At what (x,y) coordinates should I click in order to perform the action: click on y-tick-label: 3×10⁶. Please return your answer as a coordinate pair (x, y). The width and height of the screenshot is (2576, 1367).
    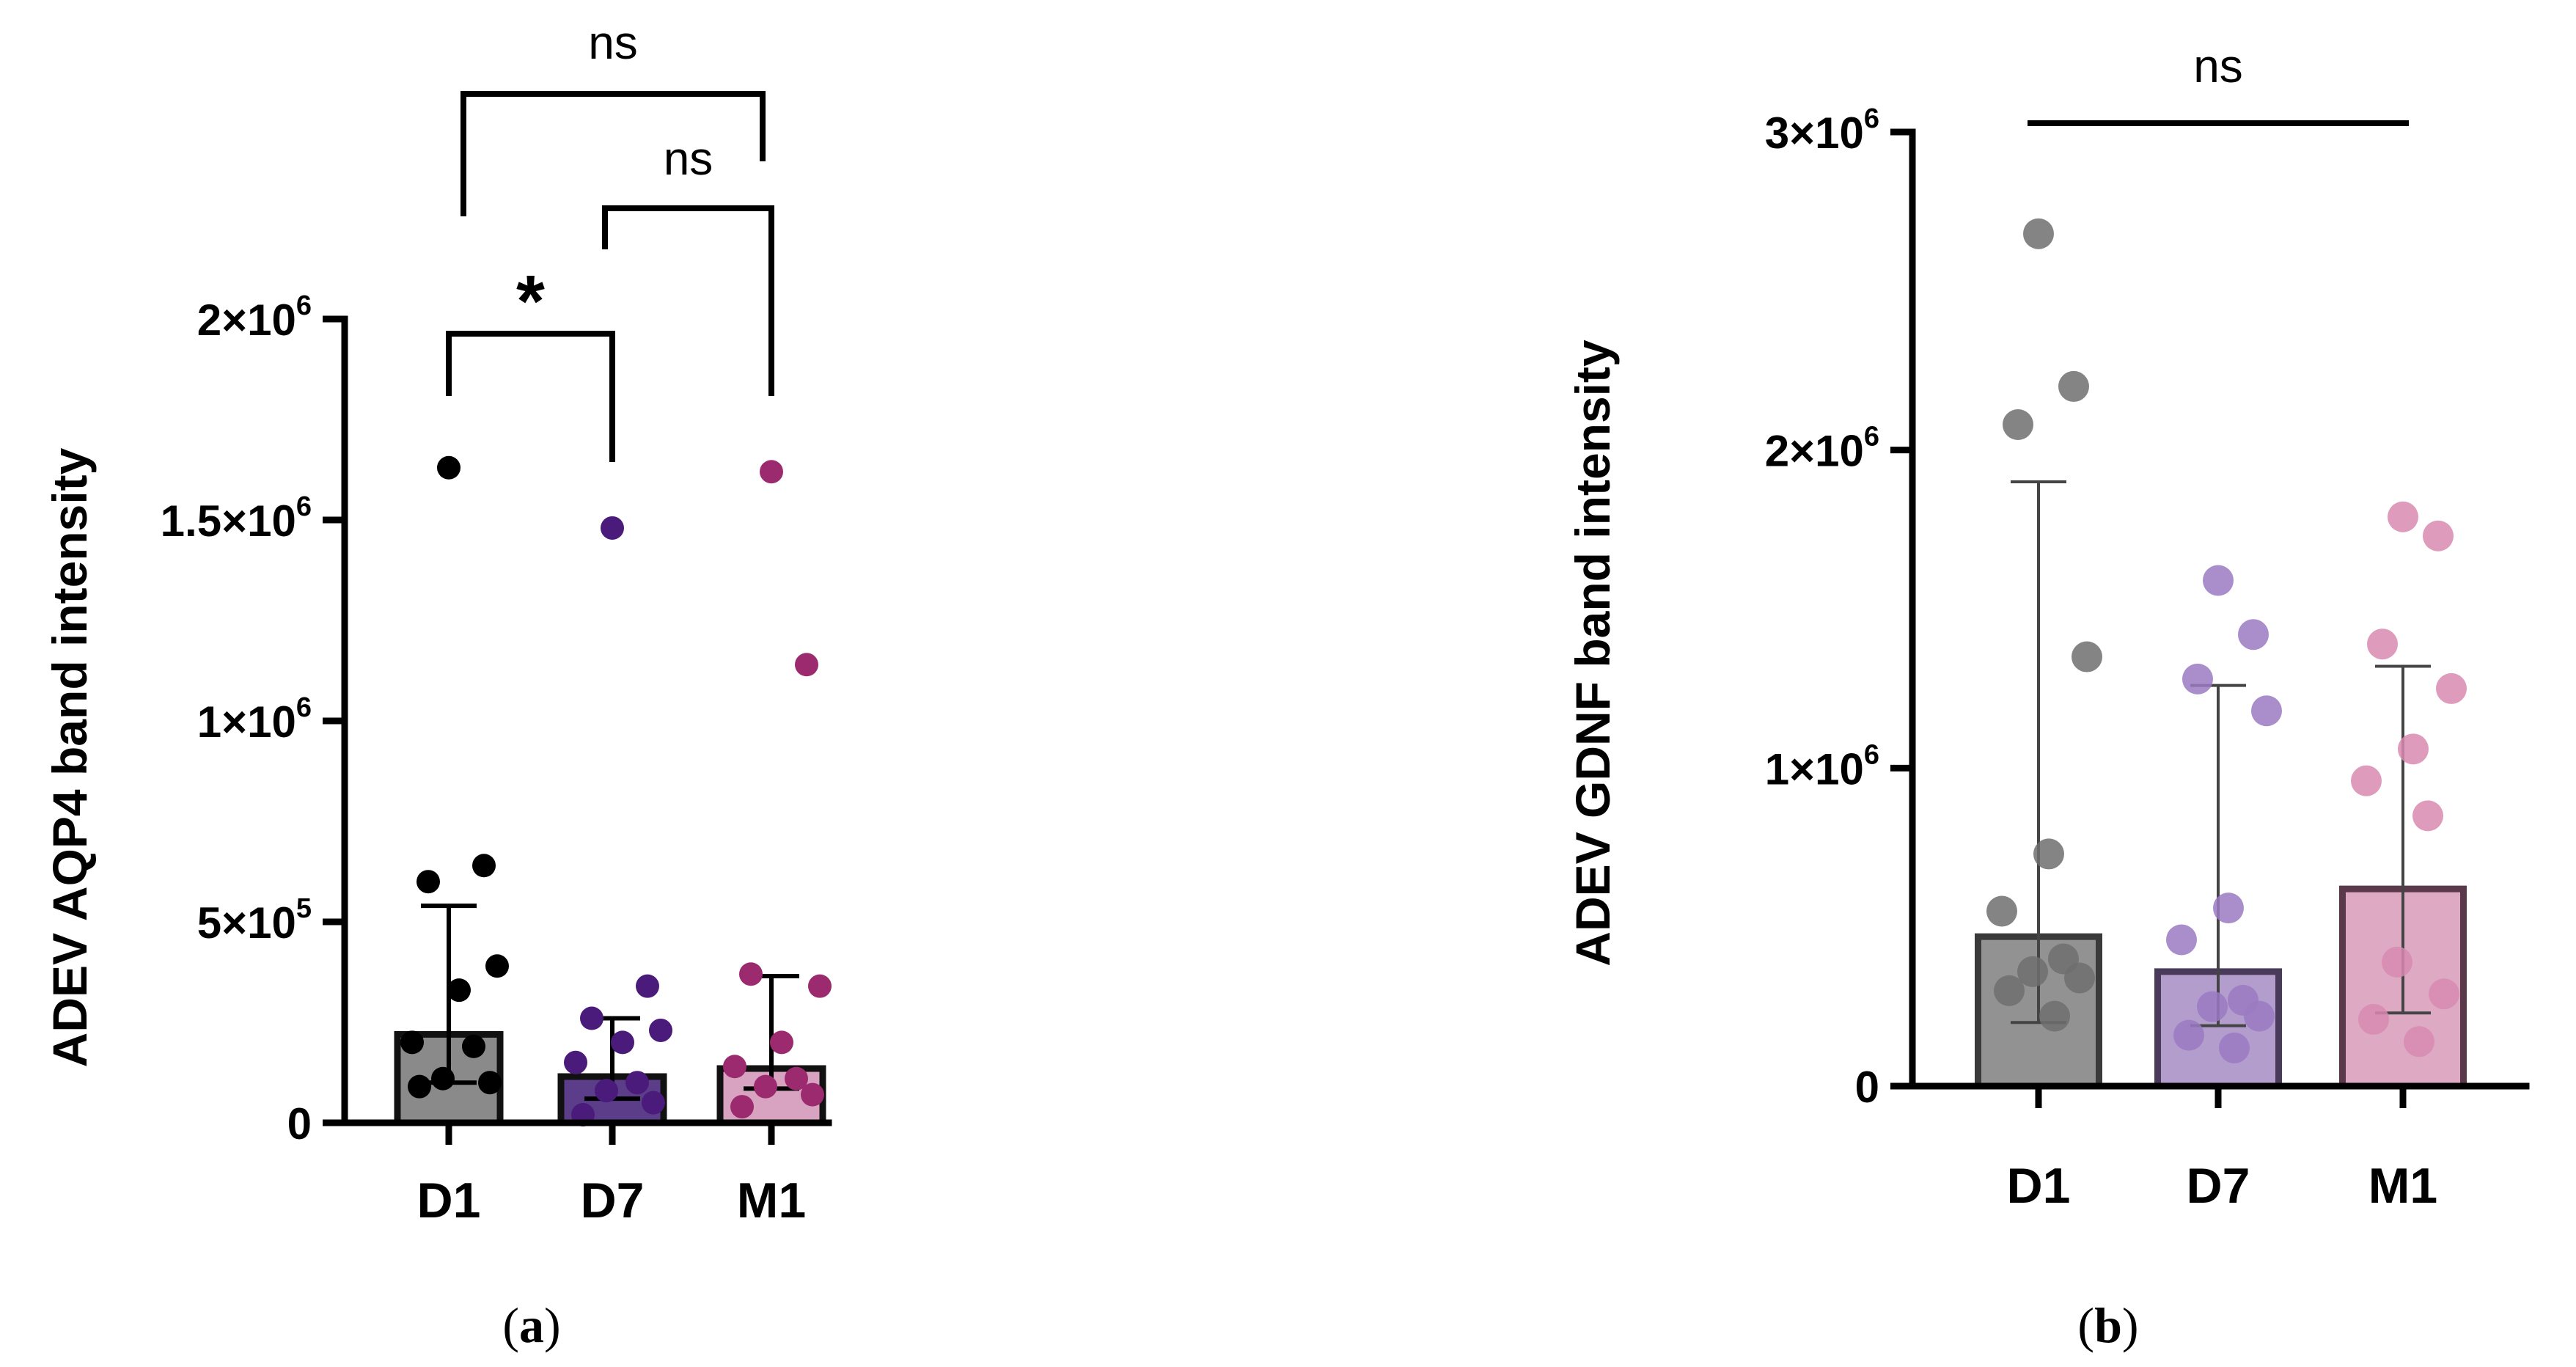
    Looking at the image, I should click on (1822, 131).